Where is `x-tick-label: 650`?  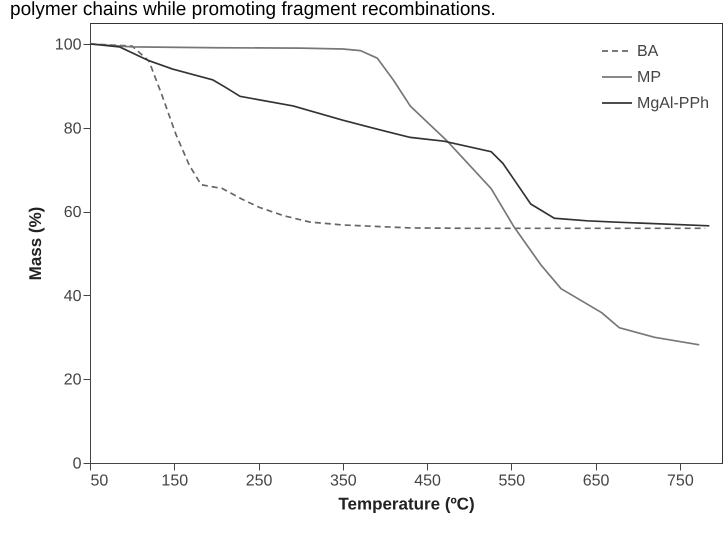
x-tick-label: 650 is located at coordinates (596, 481).